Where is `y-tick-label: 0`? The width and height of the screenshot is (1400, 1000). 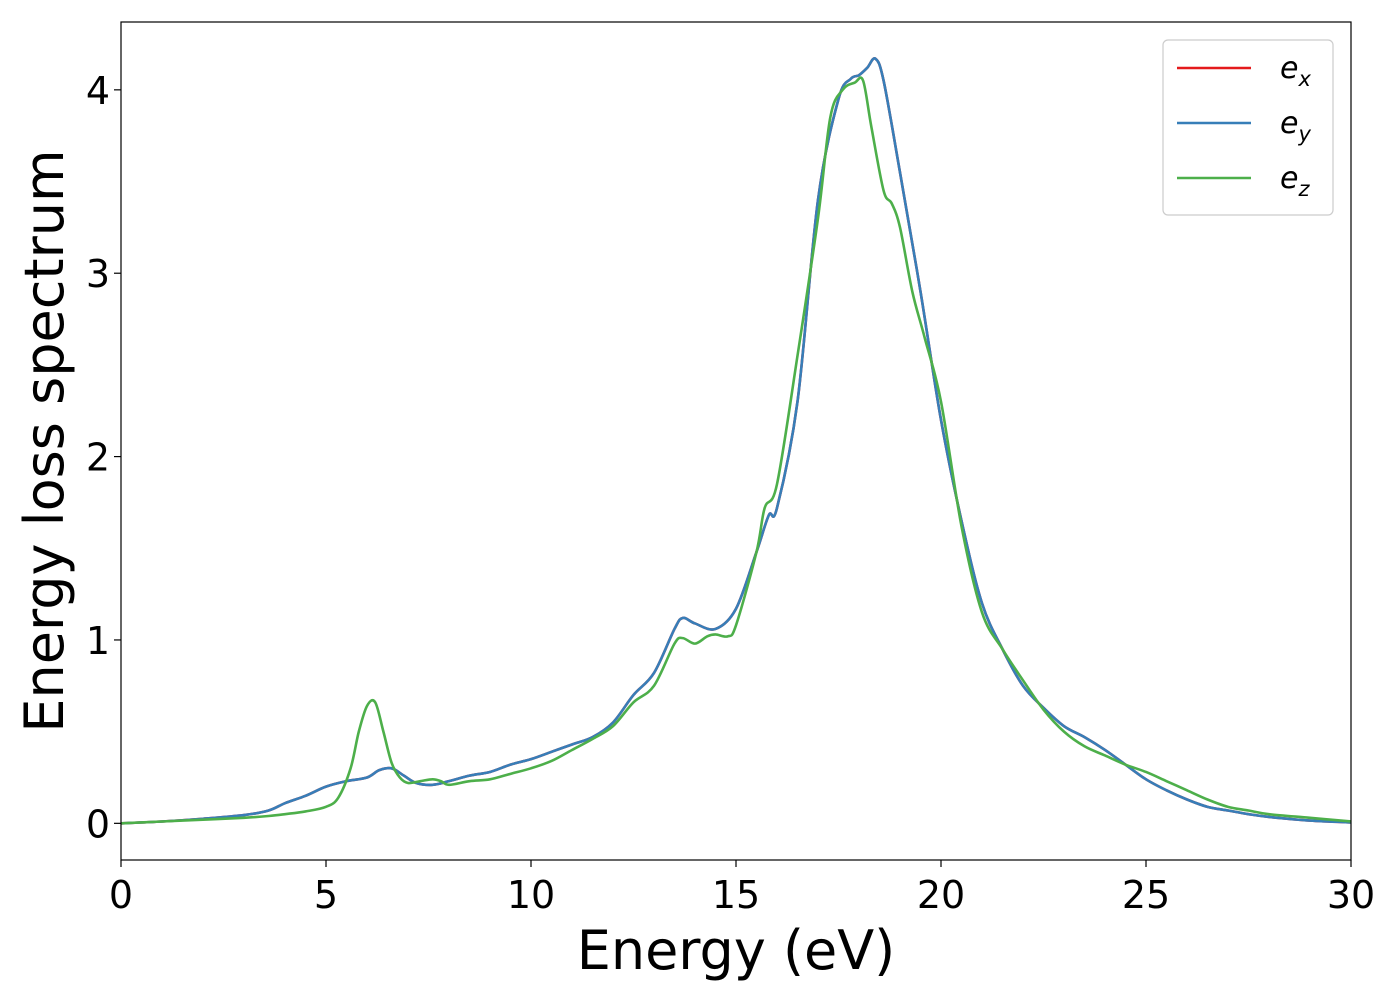
y-tick-label: 0 is located at coordinates (98, 824).